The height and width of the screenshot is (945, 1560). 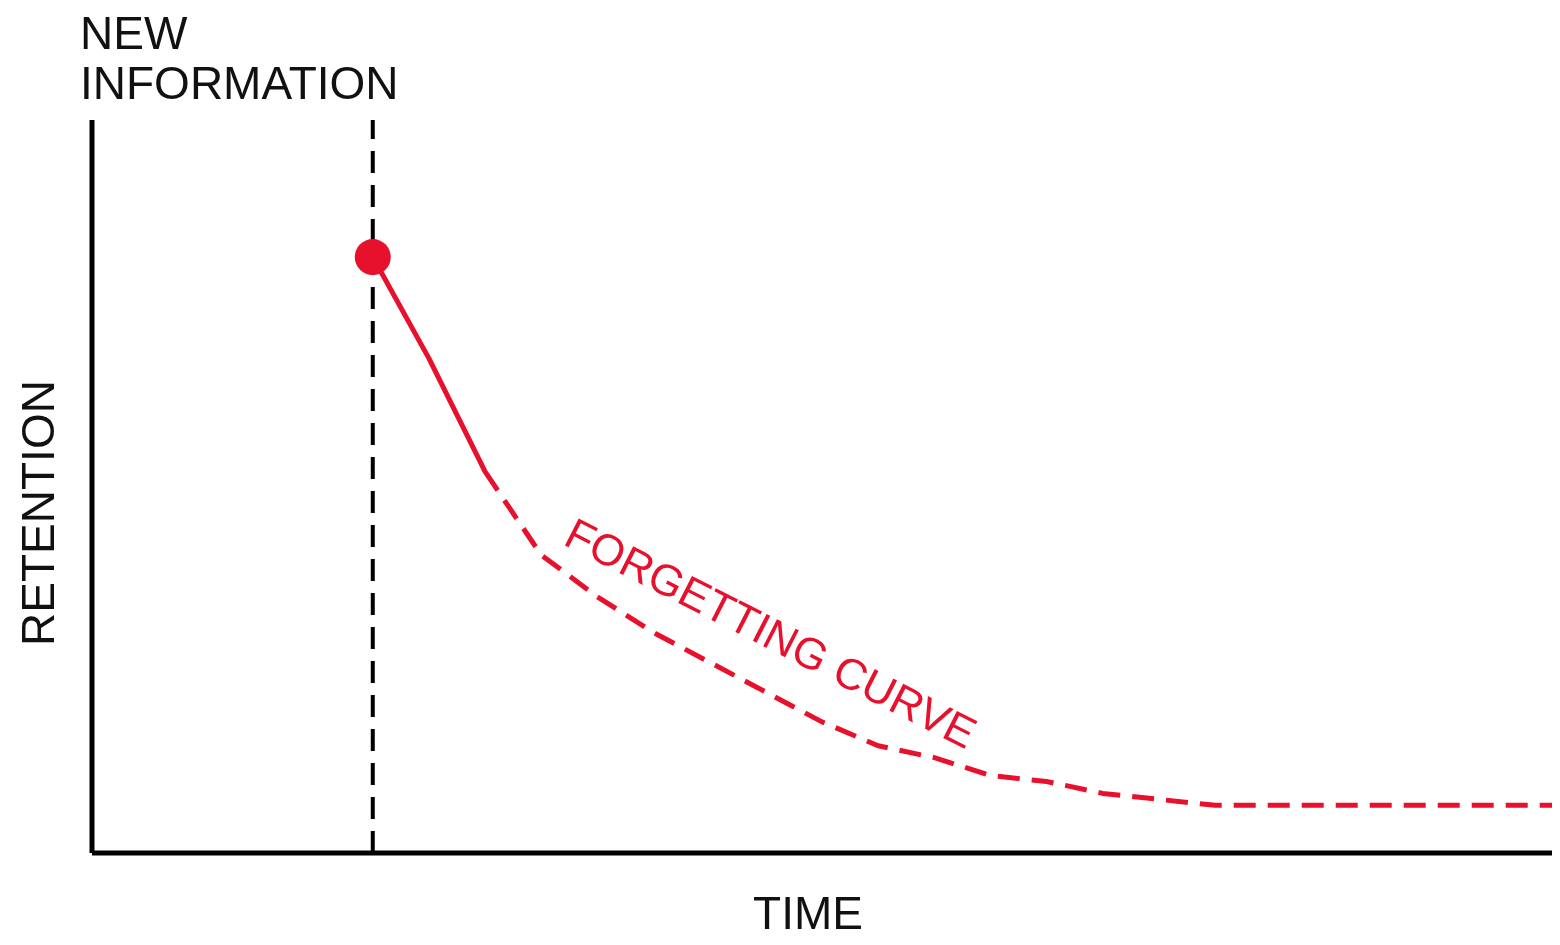 I want to click on x-axis-title: TIME, so click(x=808, y=913).